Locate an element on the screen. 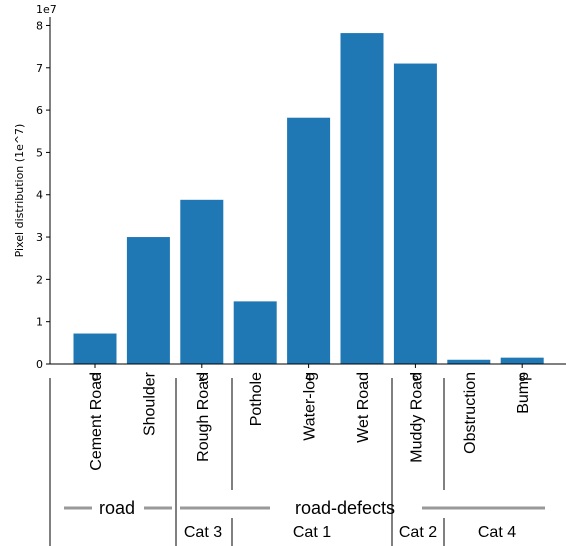 The height and width of the screenshot is (546, 566). x-tick-label: 8 is located at coordinates (522, 377).